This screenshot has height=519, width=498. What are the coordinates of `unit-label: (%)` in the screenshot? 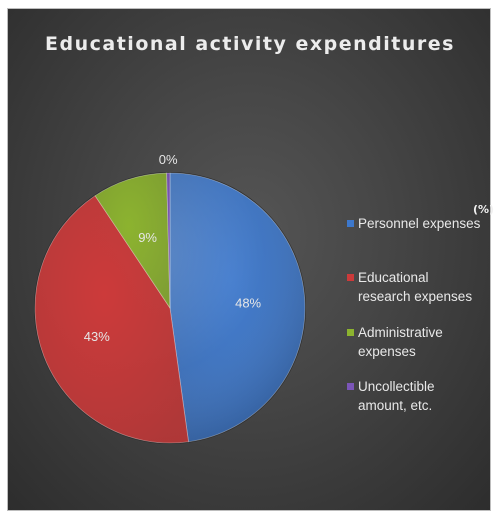 It's located at (484, 209).